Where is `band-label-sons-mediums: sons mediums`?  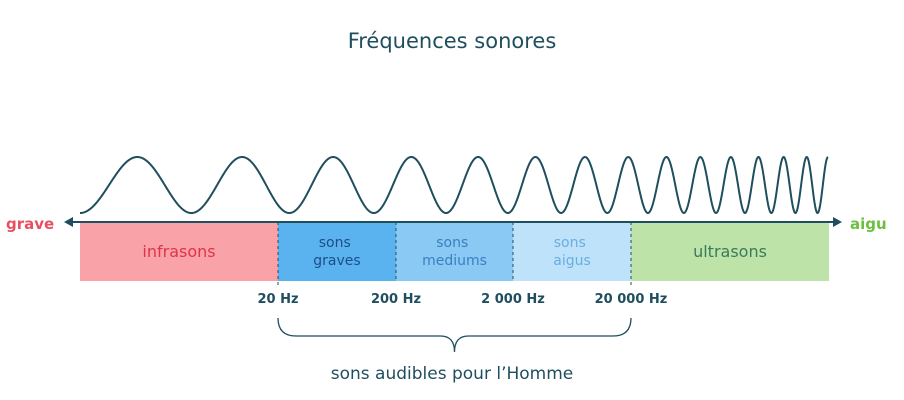 band-label-sons-mediums: sons mediums is located at coordinates (454, 252).